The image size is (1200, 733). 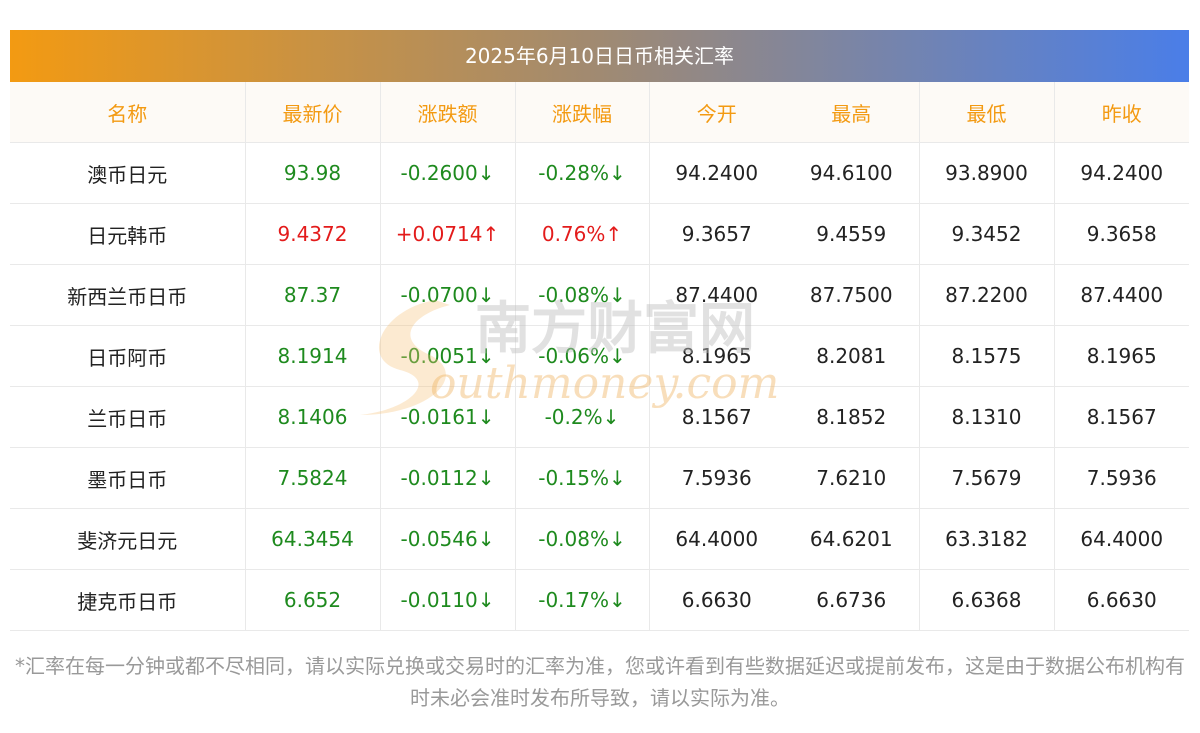 I want to click on cell-open: 8.1567, so click(x=716, y=417).